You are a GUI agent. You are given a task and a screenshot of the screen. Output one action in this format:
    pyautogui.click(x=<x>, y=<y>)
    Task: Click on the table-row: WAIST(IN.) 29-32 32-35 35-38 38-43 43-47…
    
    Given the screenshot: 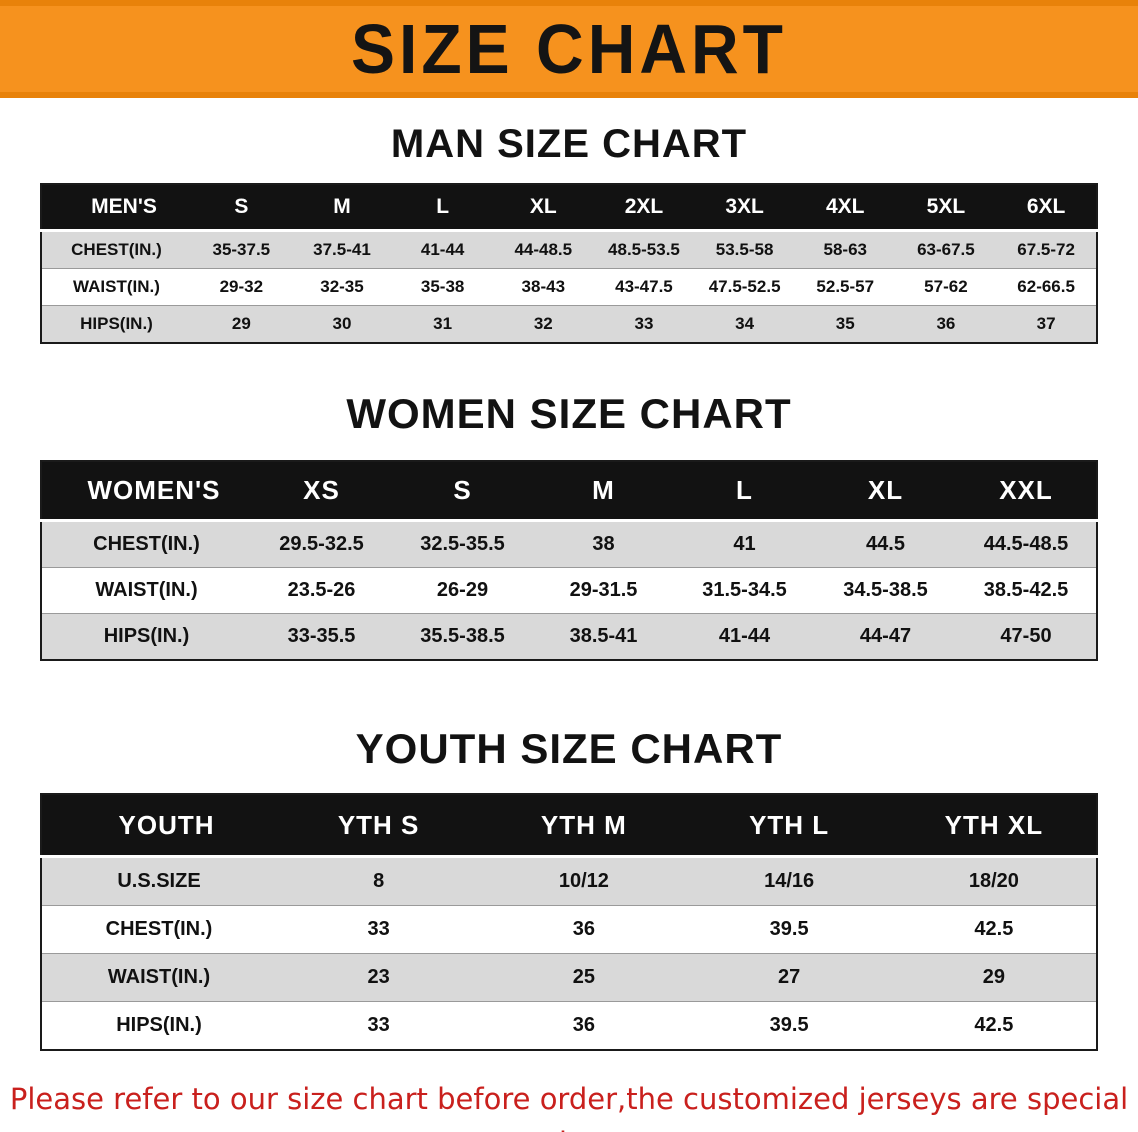 What is the action you would take?
    pyautogui.click(x=569, y=287)
    